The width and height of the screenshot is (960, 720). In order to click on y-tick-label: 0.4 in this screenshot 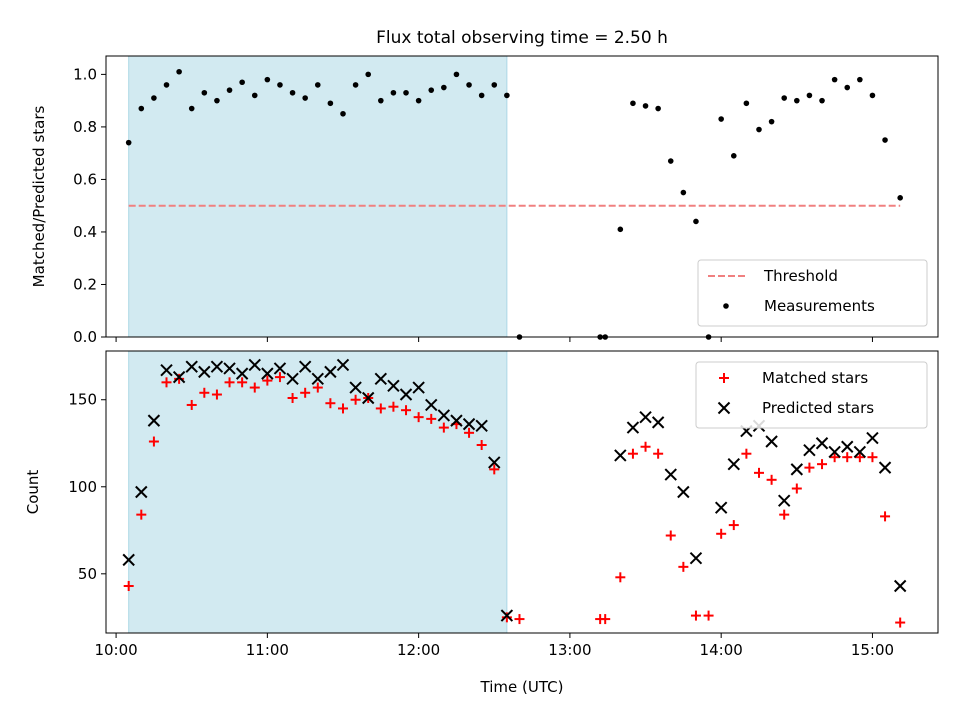, I will do `click(85, 232)`.